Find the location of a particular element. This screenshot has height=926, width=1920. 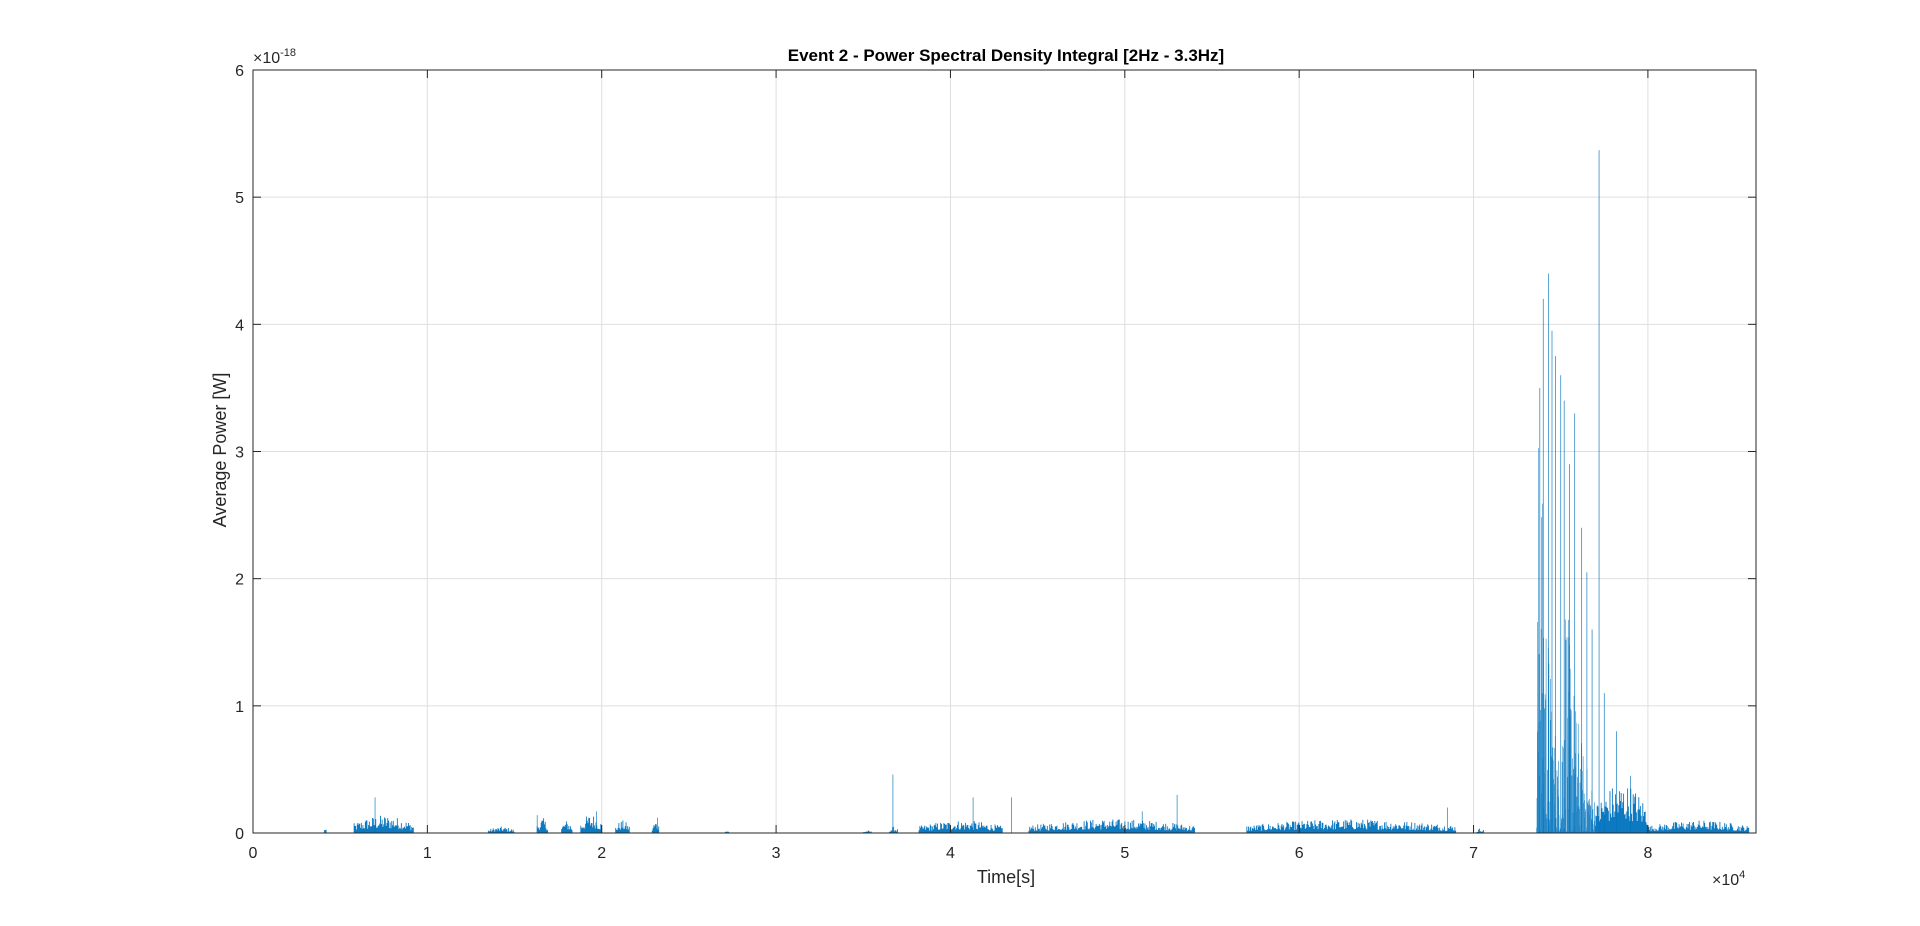

x-tick-label: 3 is located at coordinates (776, 853).